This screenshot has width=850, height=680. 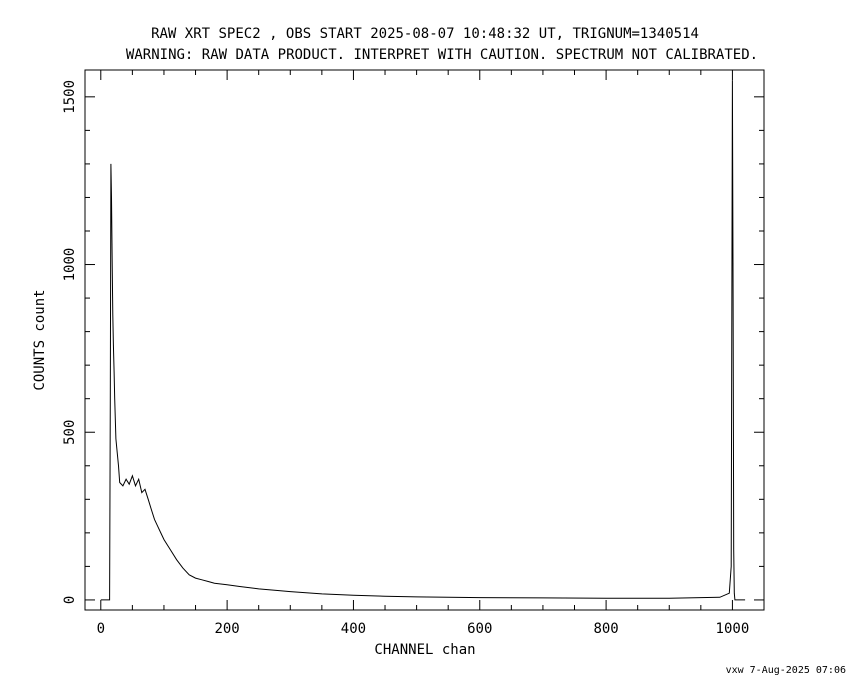 What do you see at coordinates (424, 650) in the screenshot?
I see `x-axis-label: CHANNEL chan` at bounding box center [424, 650].